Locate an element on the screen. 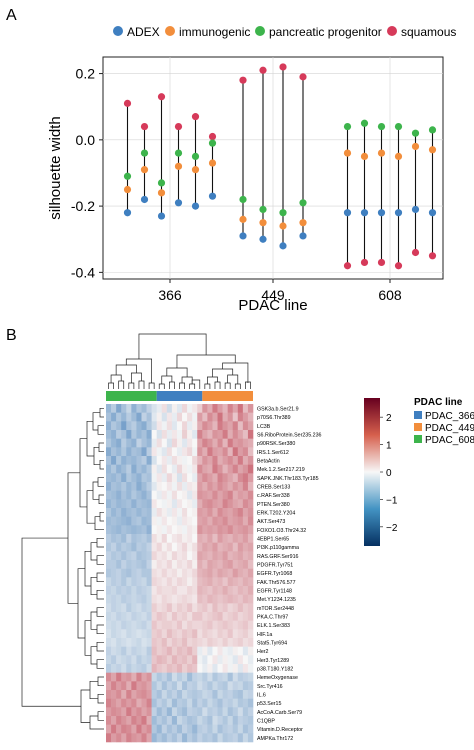 Image resolution: width=474 pixels, height=750 pixels. row-label: EGFR.Tyr1148 is located at coordinates (274, 592).